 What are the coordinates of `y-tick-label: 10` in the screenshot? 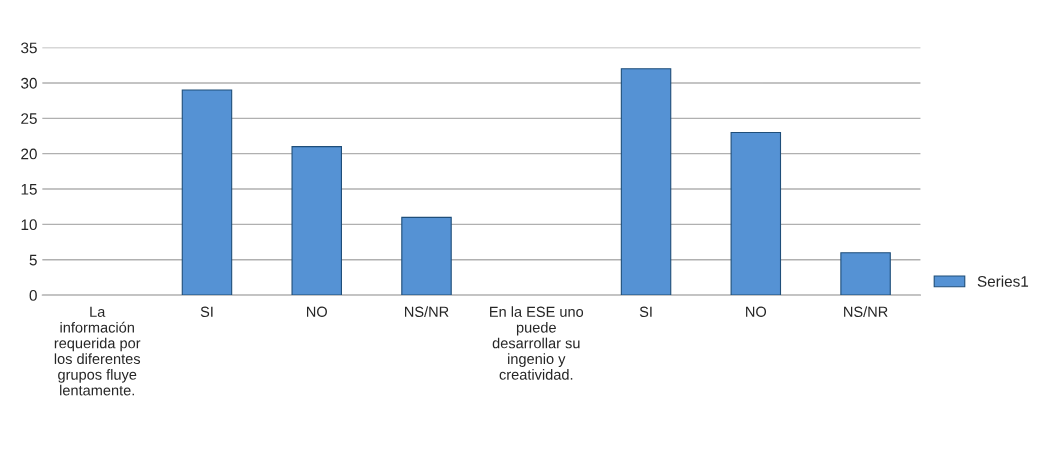 It's located at (29, 225).